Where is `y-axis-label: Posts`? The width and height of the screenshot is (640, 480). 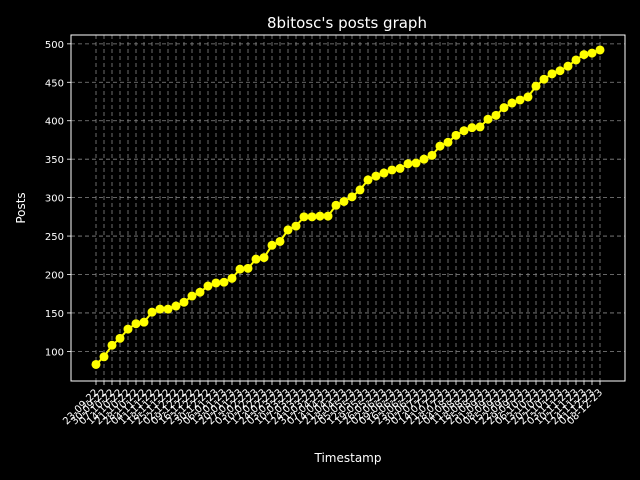 y-axis-label: Posts is located at coordinates (21, 207).